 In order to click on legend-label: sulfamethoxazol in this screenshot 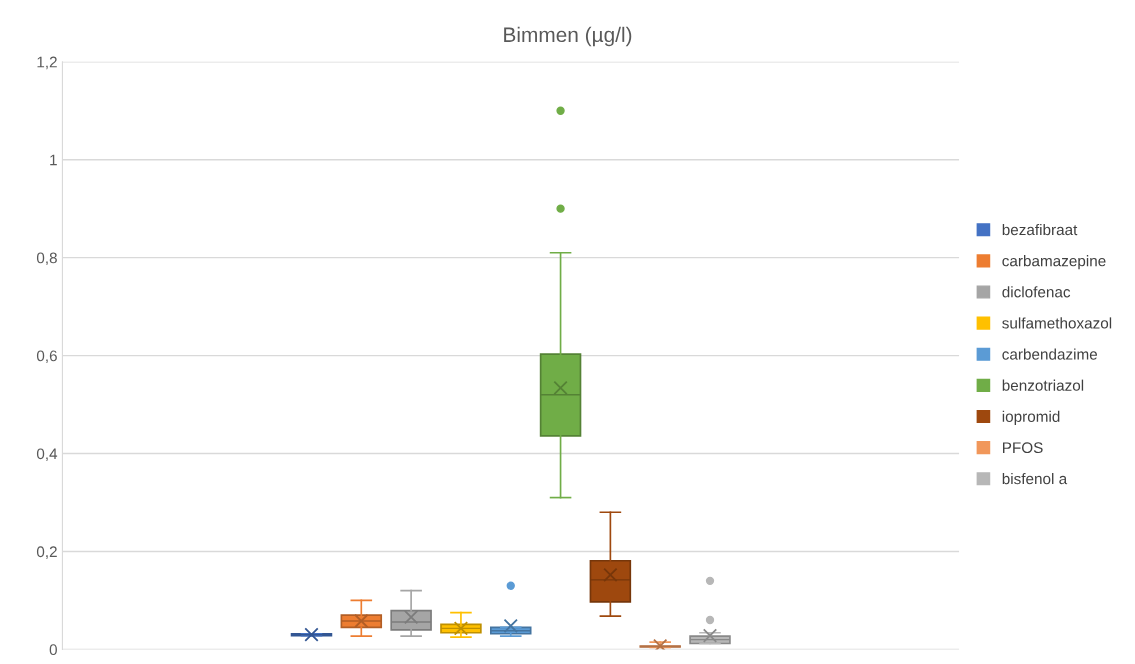, I will do `click(1057, 323)`.